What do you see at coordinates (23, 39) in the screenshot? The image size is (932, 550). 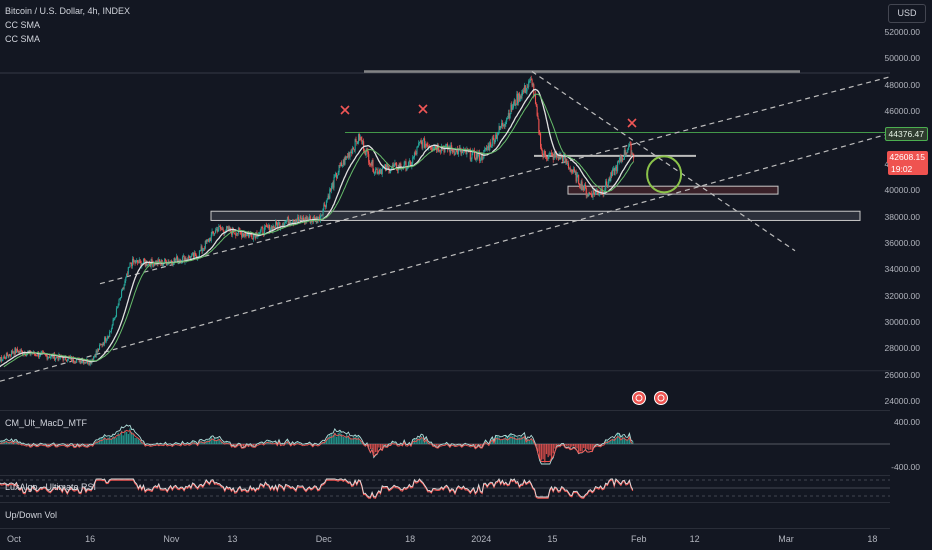 I see `sma-legend-2: CC SMA` at bounding box center [23, 39].